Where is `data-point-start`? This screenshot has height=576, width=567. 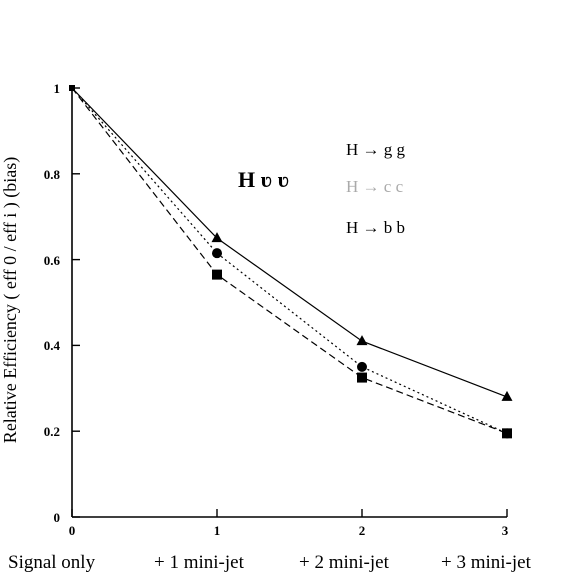
data-point-start is located at coordinates (72, 88).